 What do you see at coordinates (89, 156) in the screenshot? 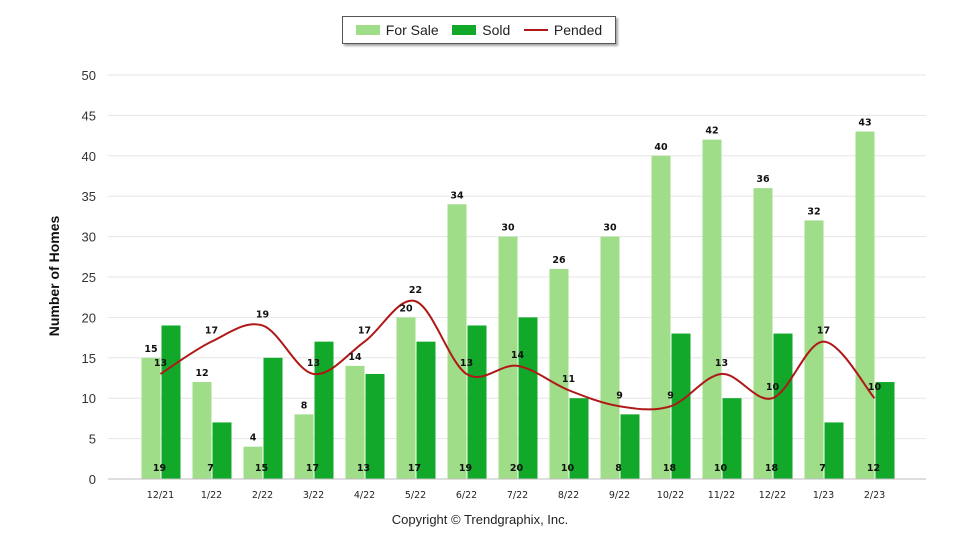
I see `y-tick-label: 40` at bounding box center [89, 156].